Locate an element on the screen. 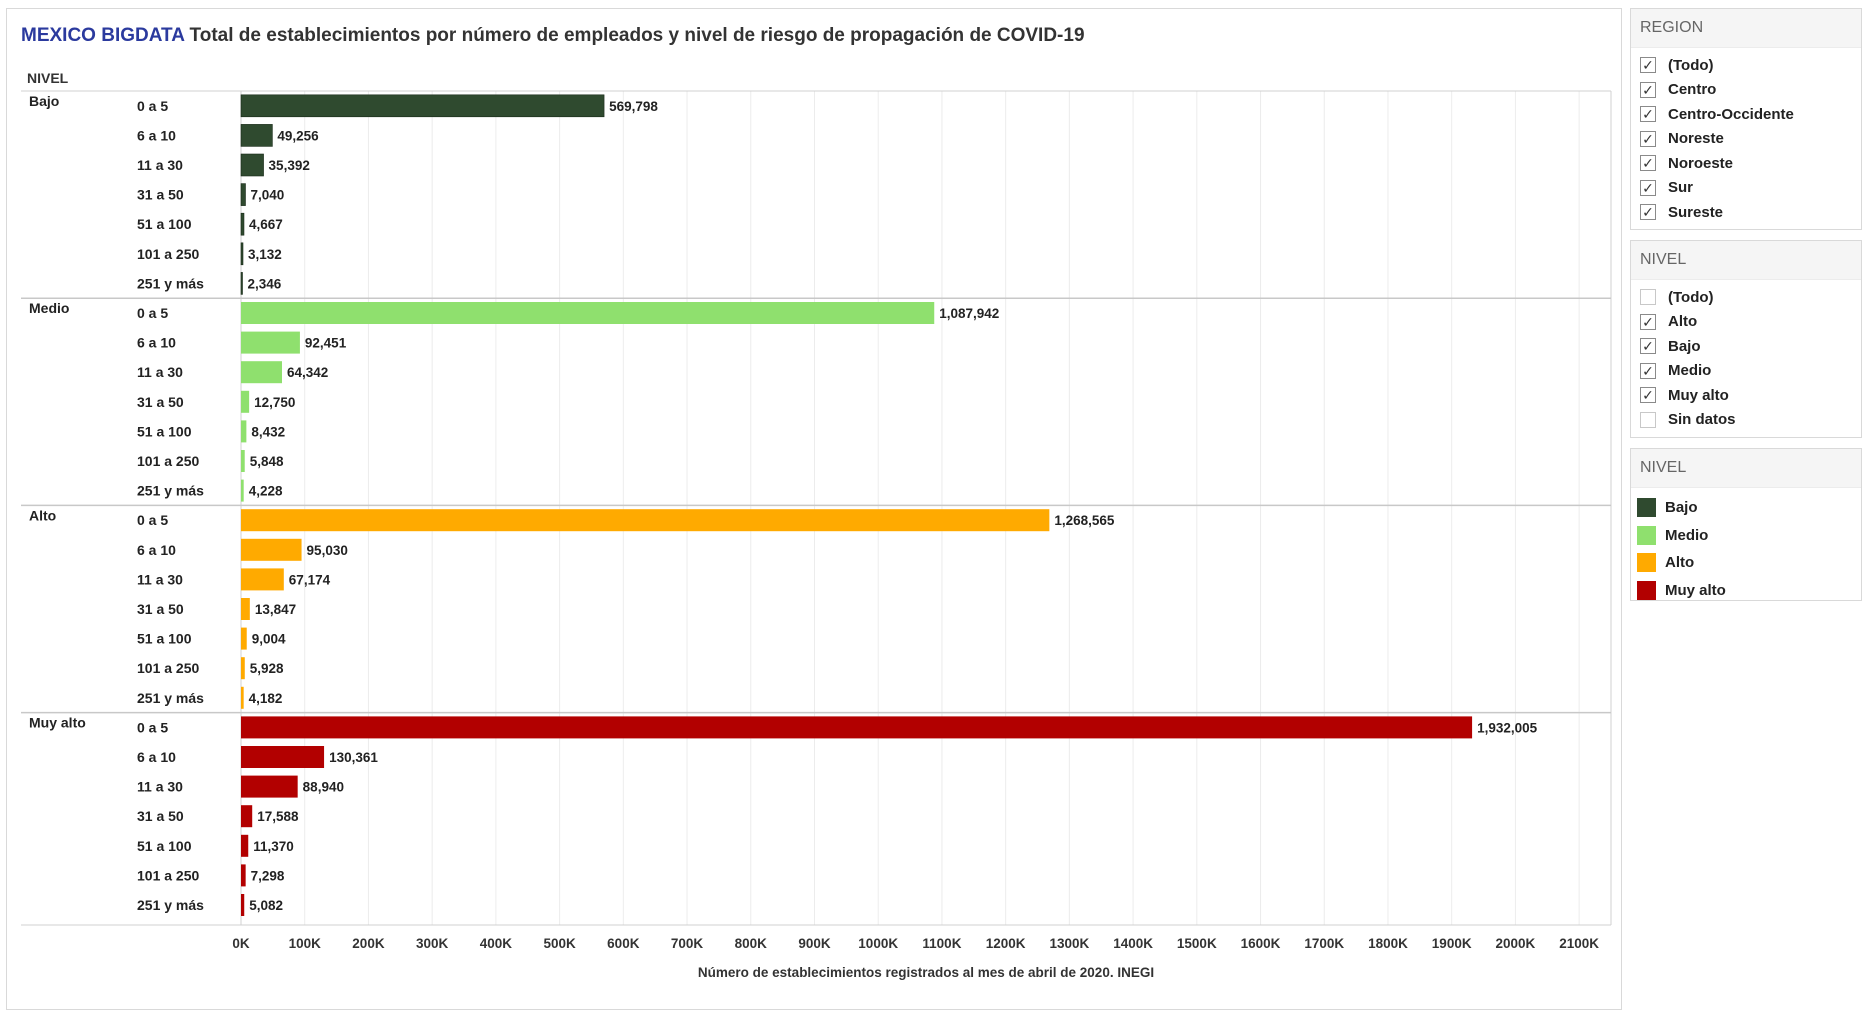 This screenshot has width=1868, height=1016. data-label: 17,588 is located at coordinates (278, 816).